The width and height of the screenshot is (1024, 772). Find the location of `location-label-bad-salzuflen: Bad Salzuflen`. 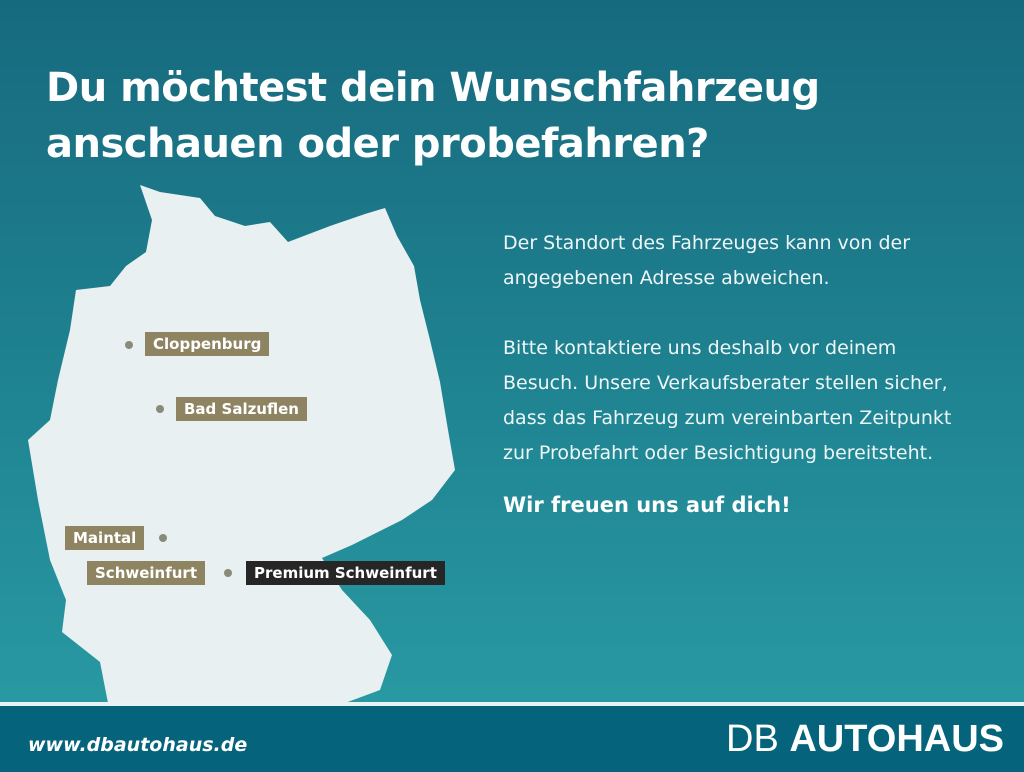

location-label-bad-salzuflen: Bad Salzuflen is located at coordinates (241, 409).